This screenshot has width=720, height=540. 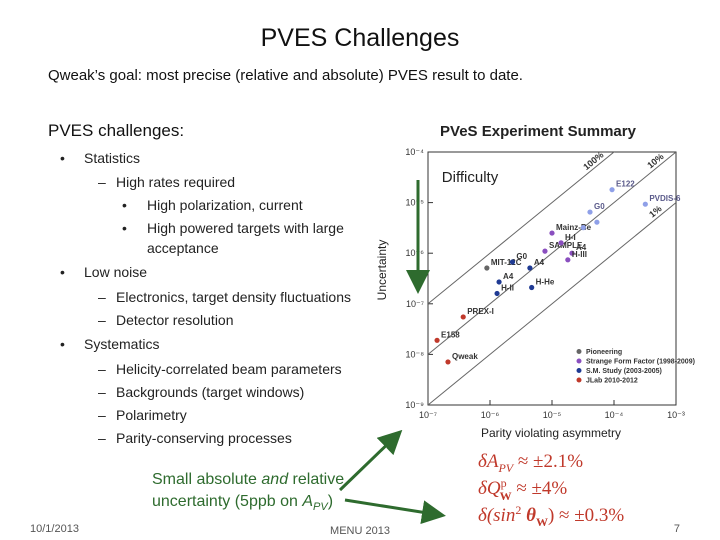 I want to click on eq-sub: W, so click(x=506, y=496).